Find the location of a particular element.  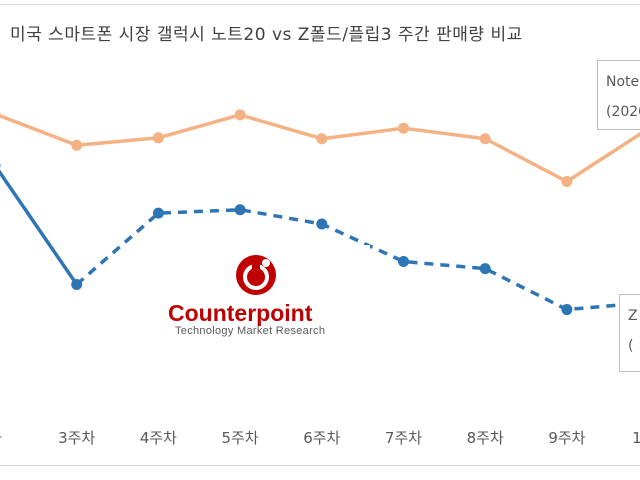

watermark-tagline: Technology Market Research is located at coordinates (250, 331).